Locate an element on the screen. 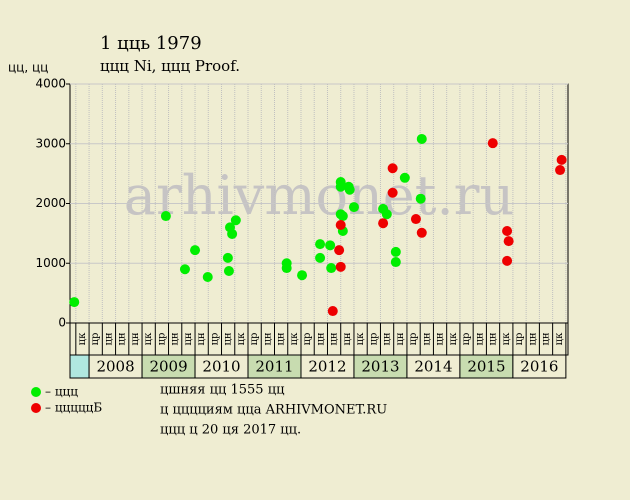  year-label: 2013 is located at coordinates (380, 367).